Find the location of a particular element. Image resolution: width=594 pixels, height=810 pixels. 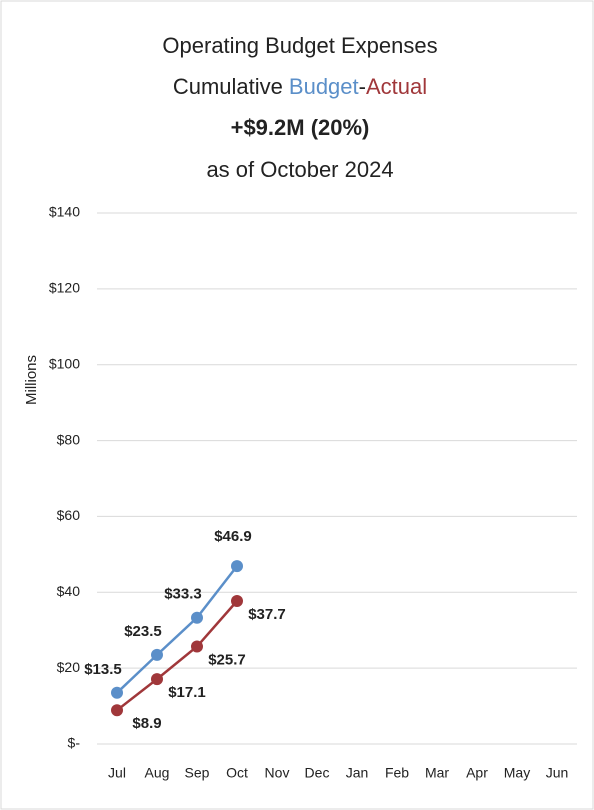

data-label: $17.1 is located at coordinates (187, 692).